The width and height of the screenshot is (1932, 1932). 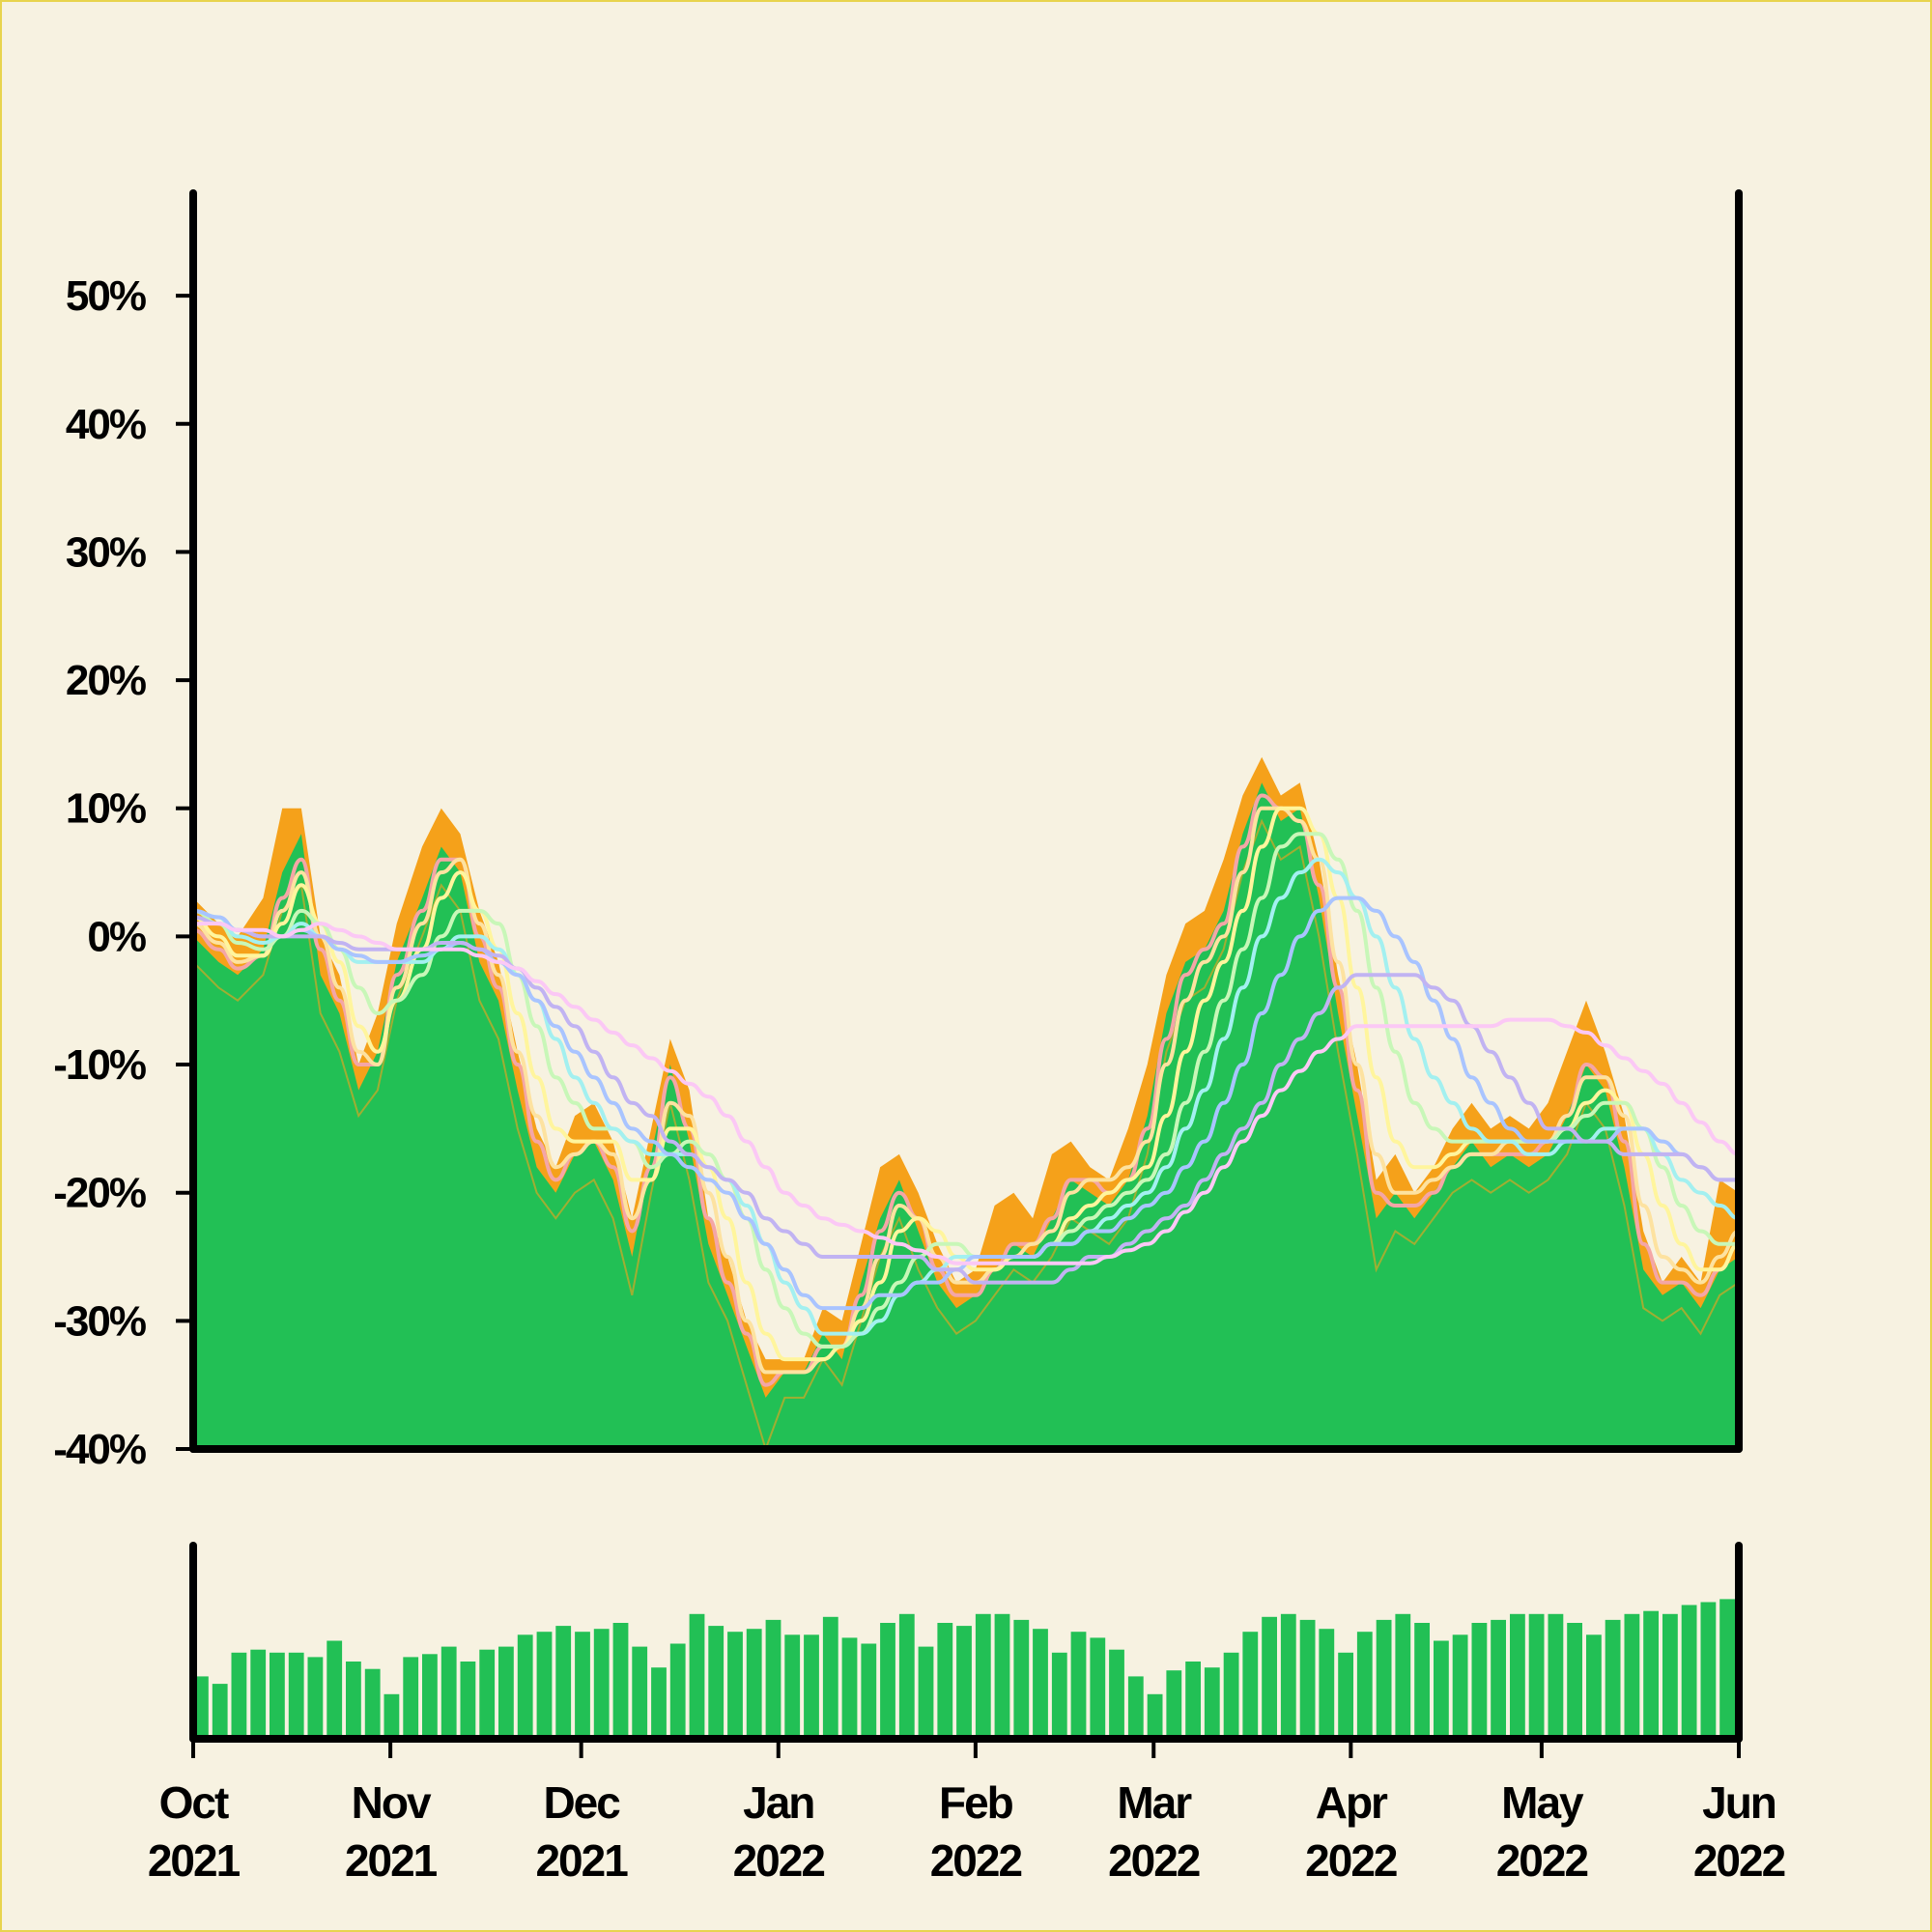 I want to click on y-tick-label: 30%, so click(x=106, y=552).